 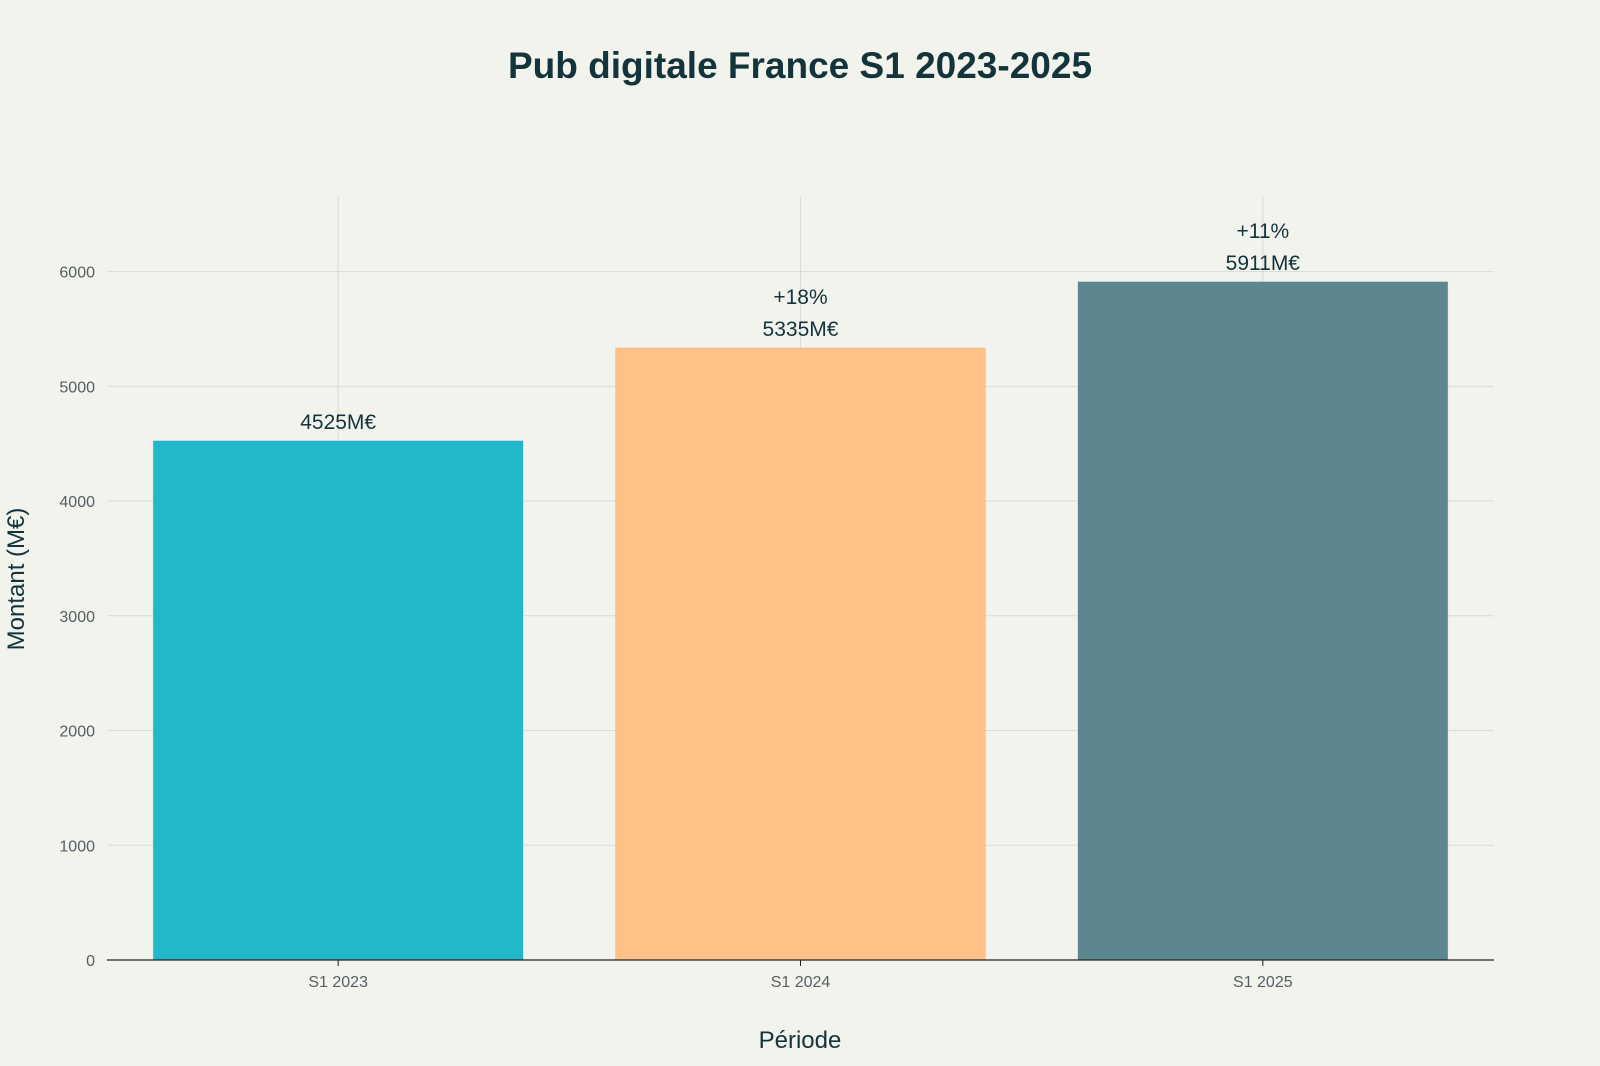 I want to click on x-tick-label: S1 2024, so click(x=801, y=982).